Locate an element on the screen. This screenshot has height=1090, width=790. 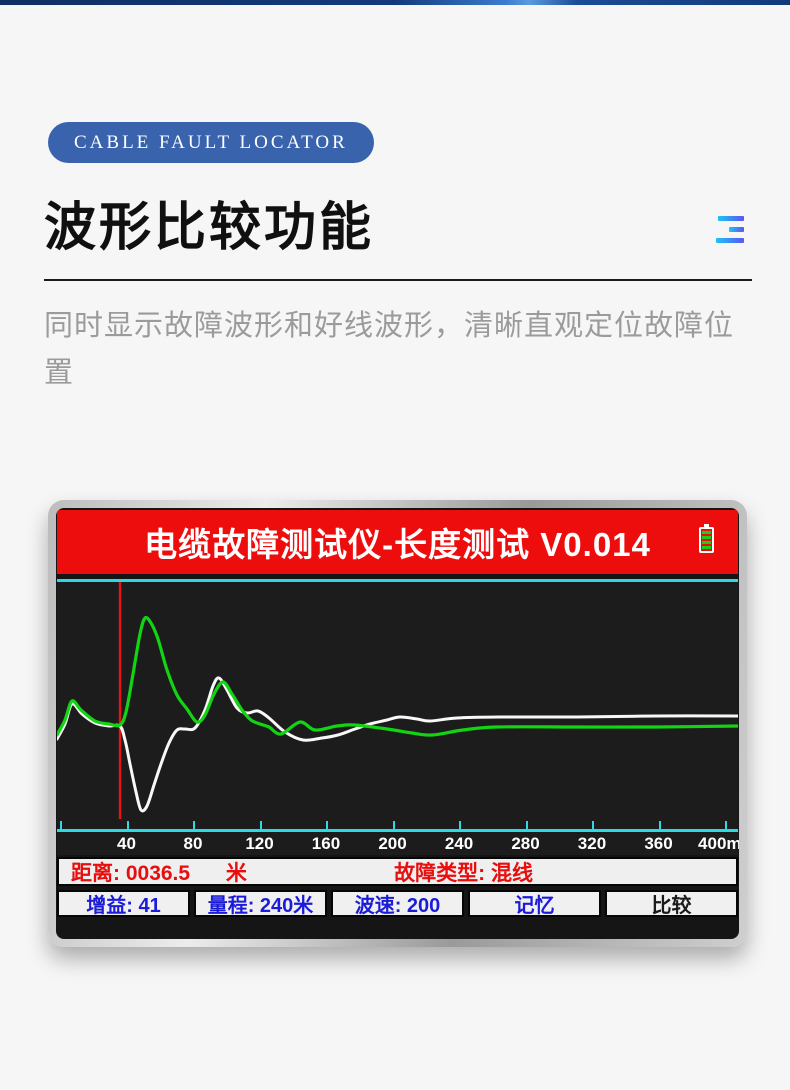
axis-tick-label: 200 is located at coordinates (392, 843).